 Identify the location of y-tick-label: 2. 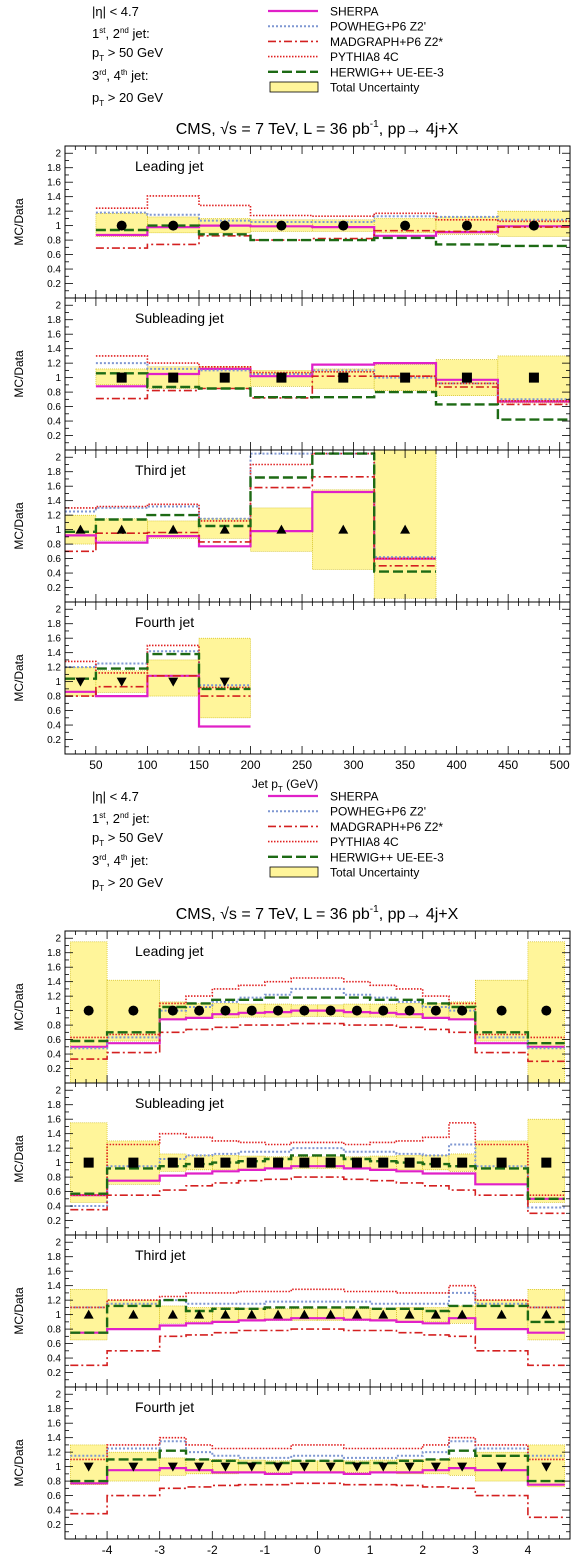
(58, 306).